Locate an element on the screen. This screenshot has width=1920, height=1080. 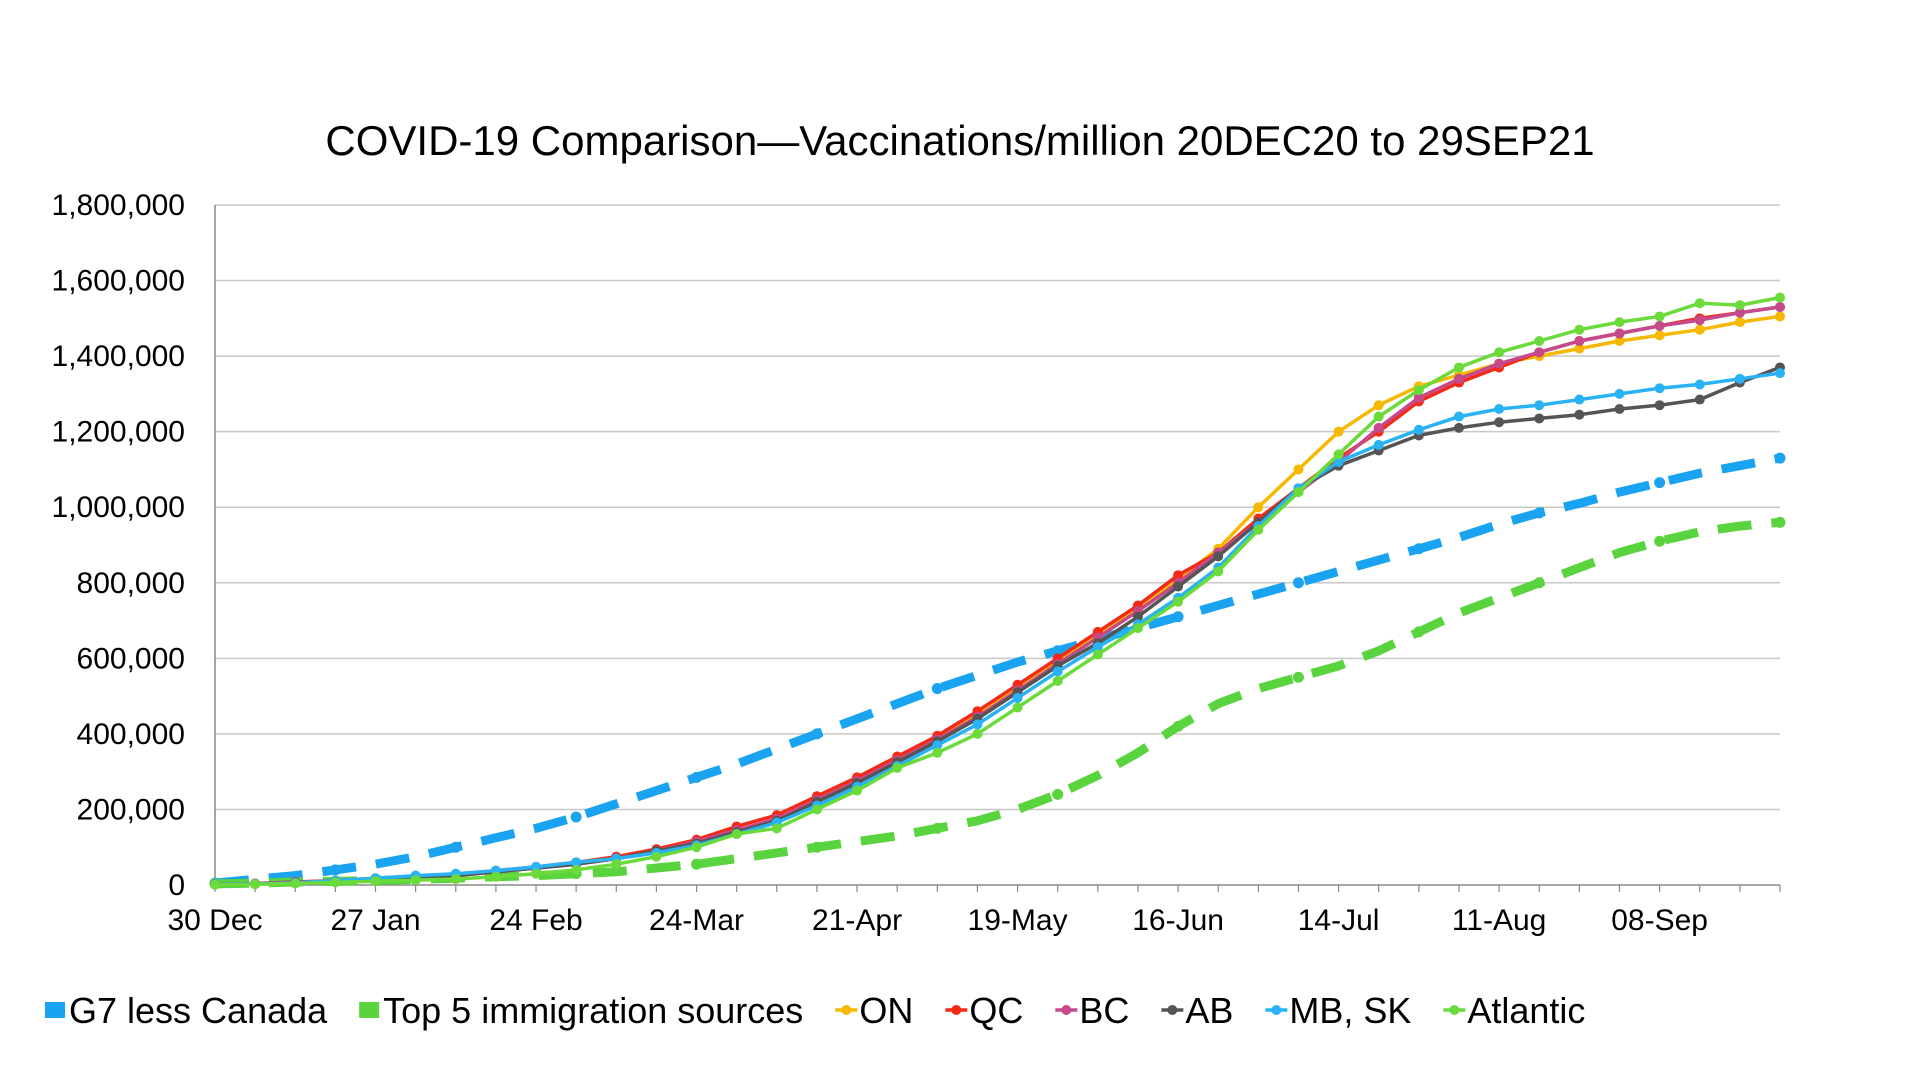
x-tick-label: 30 Dec is located at coordinates (214, 920).